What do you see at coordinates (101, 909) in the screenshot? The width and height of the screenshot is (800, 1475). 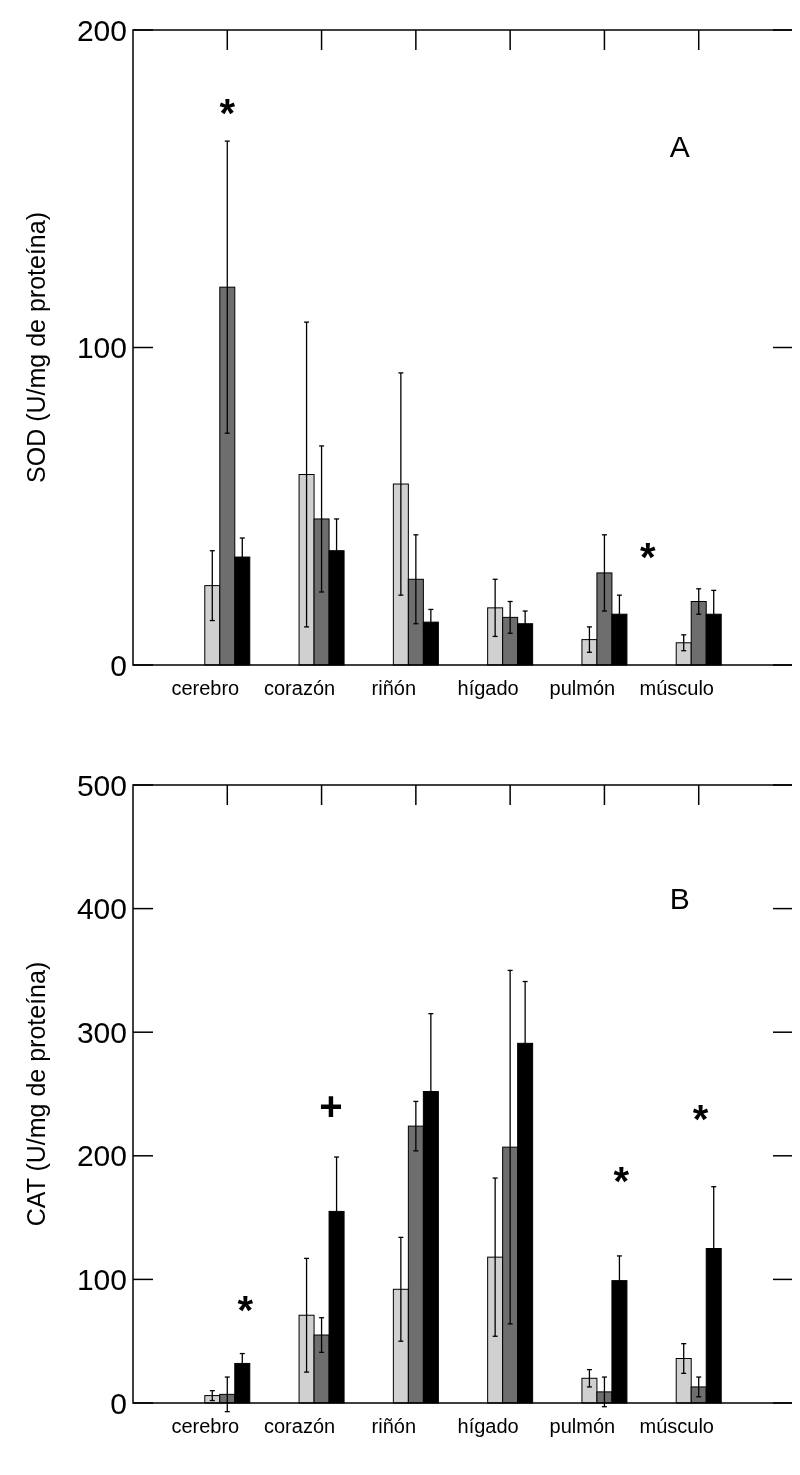 I see `y-tick-label: 400` at bounding box center [101, 909].